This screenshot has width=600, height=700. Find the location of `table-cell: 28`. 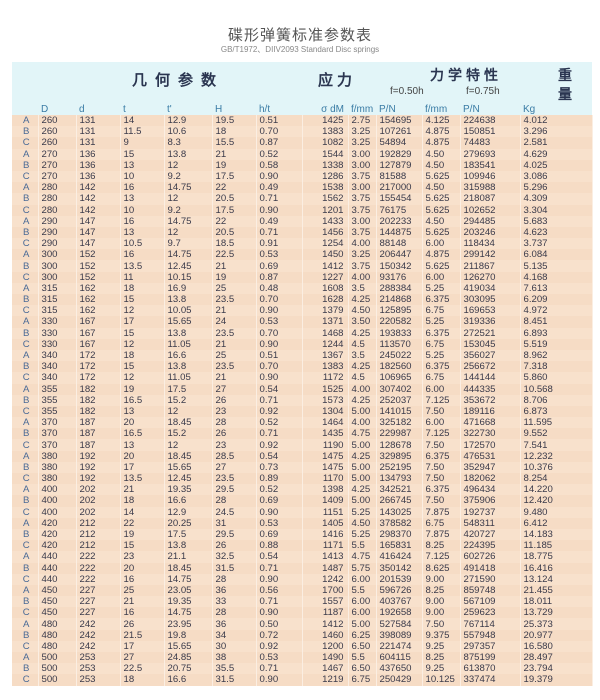

table-cell: 28 is located at coordinates (234, 501).